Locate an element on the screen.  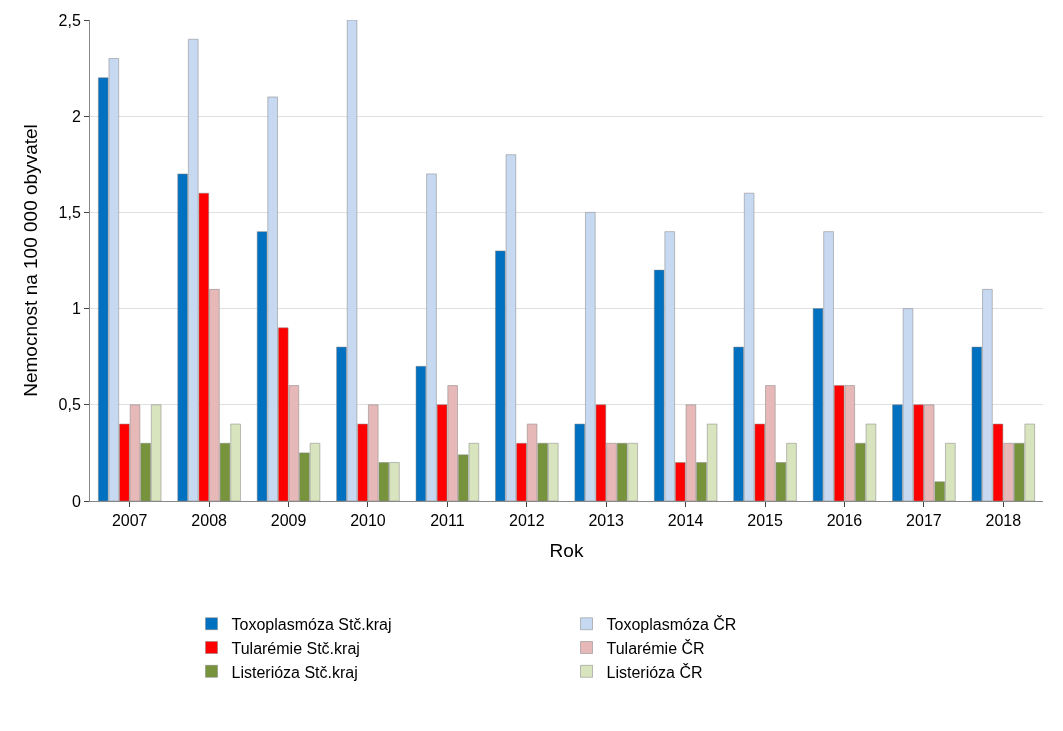
y-tick-label: 1,5 is located at coordinates (69, 212).